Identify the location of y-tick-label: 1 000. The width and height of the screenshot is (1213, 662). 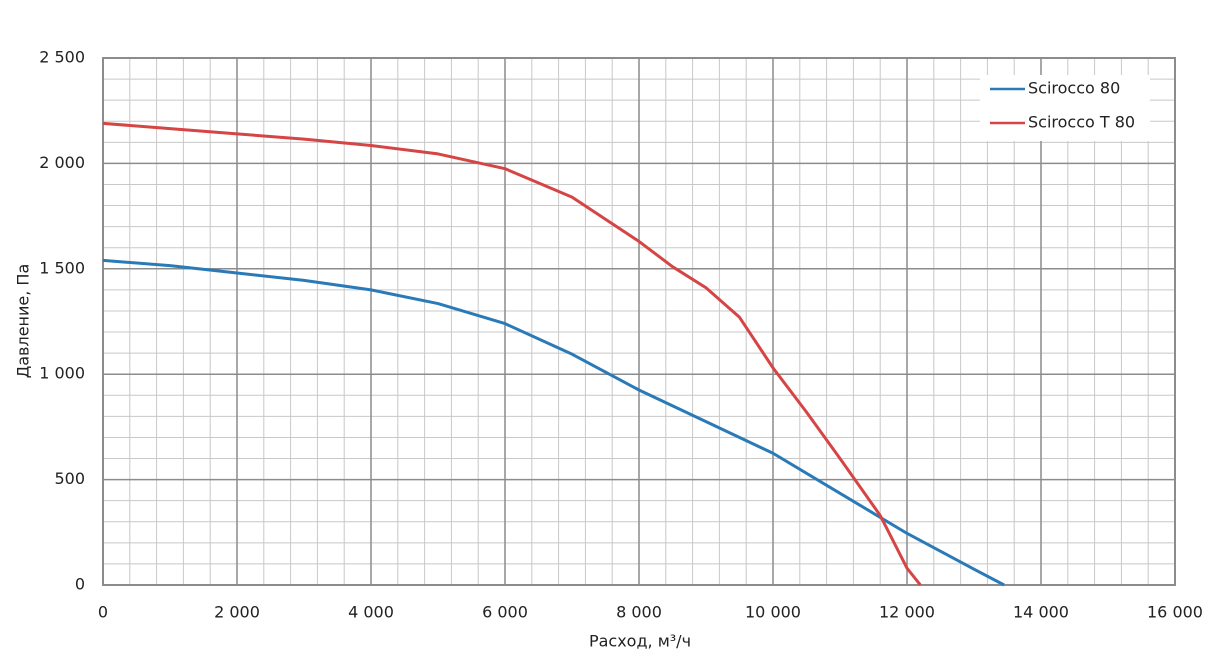
(62, 373).